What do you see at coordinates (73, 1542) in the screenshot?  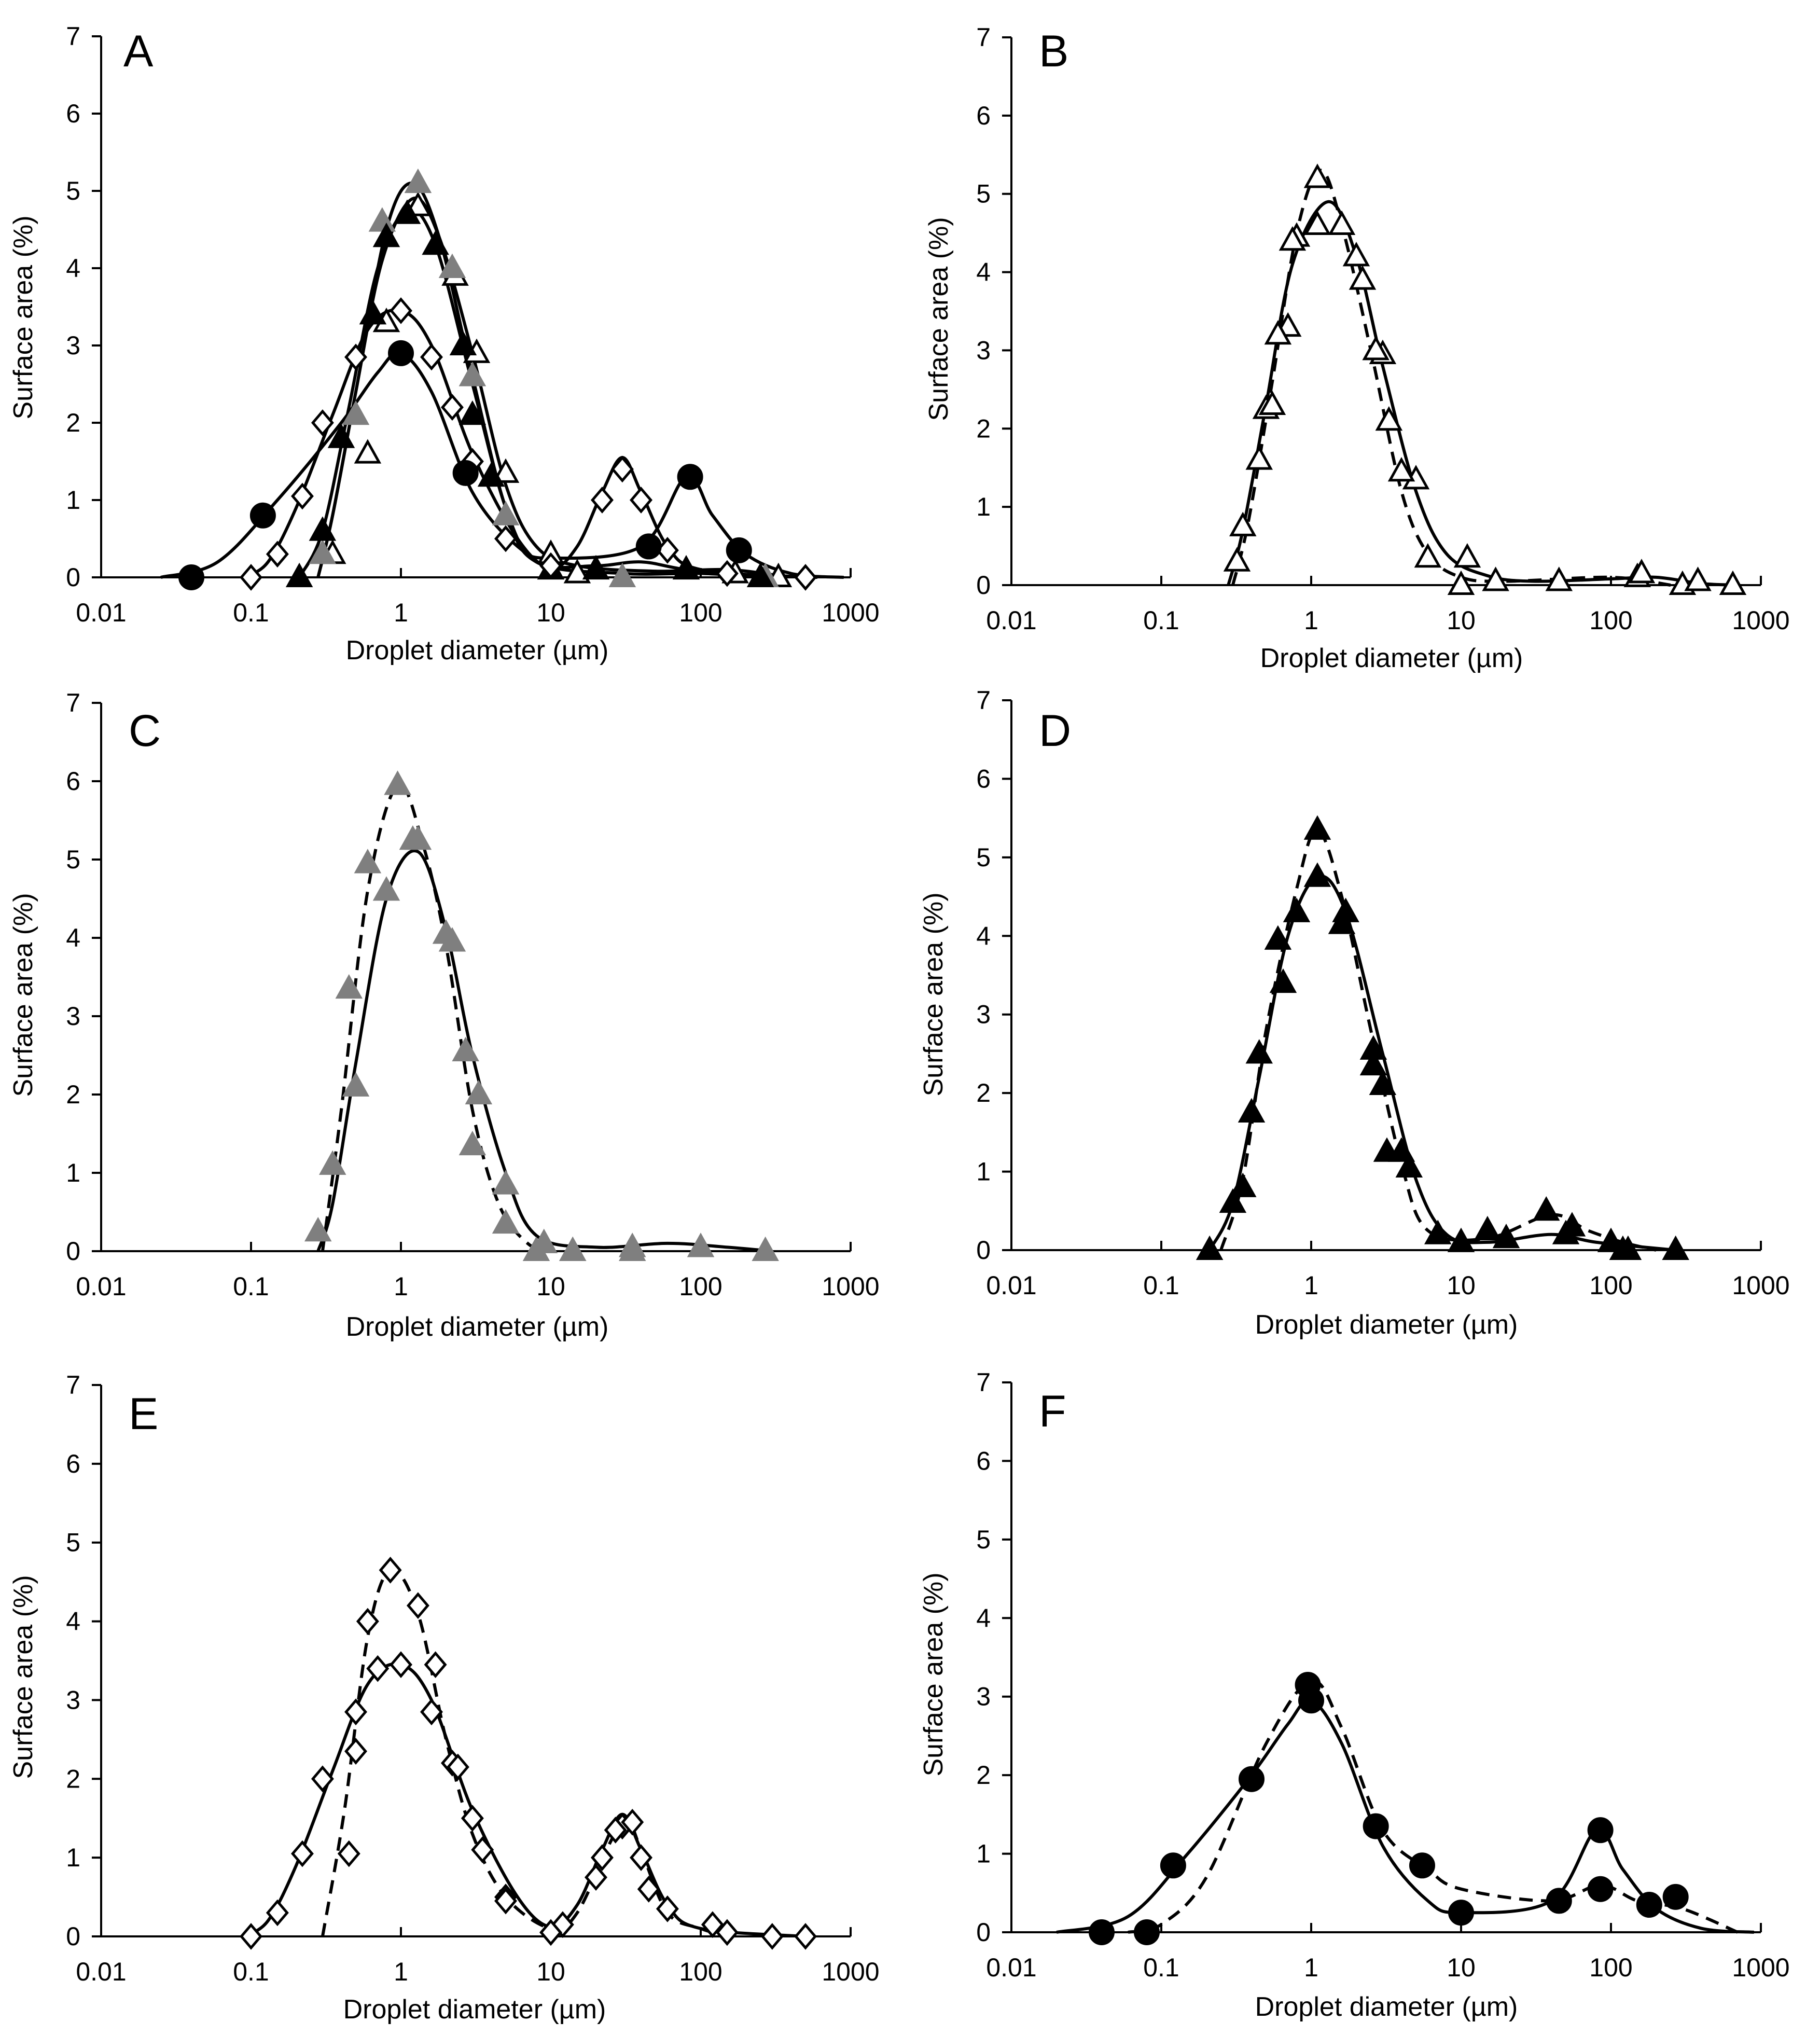 I see `panel-e-y-tick-label: 5` at bounding box center [73, 1542].